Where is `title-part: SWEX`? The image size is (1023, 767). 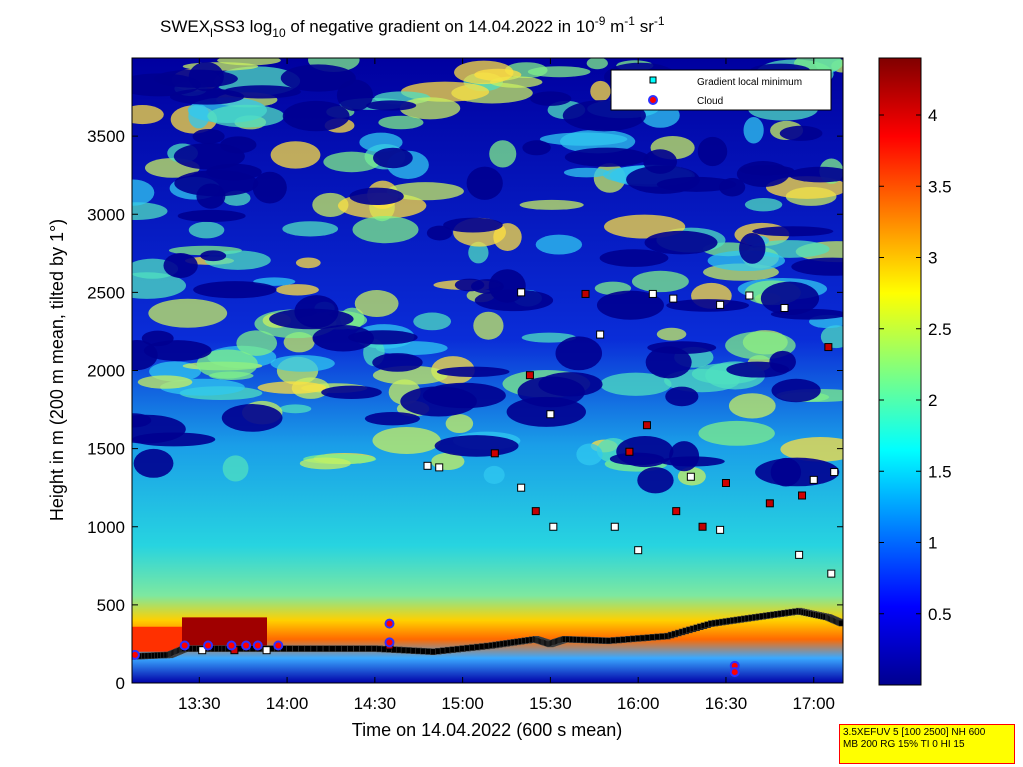
title-part: SWEX is located at coordinates (185, 26).